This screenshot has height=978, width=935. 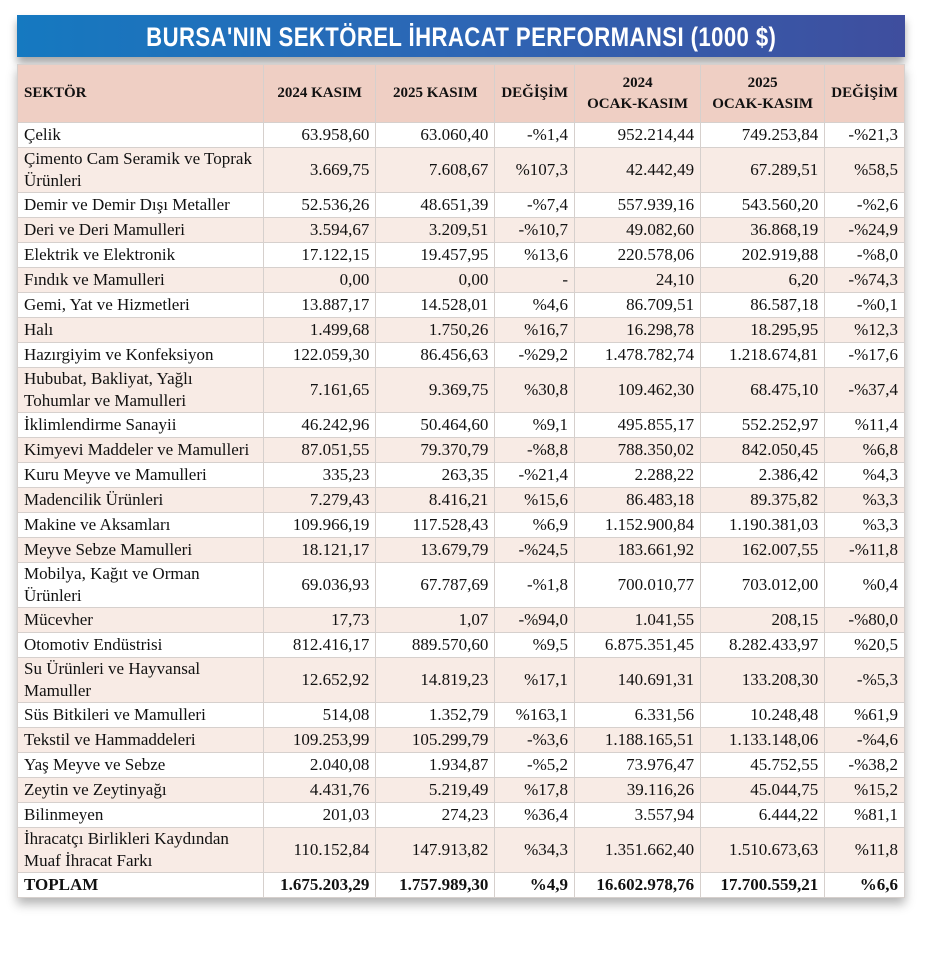 I want to click on value-cell: 2.386,42, so click(x=763, y=475).